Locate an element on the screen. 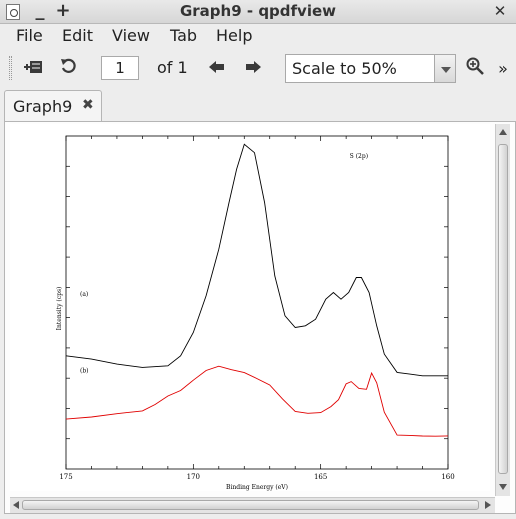 This screenshot has width=516, height=519. refresh-icon is located at coordinates (69, 68).